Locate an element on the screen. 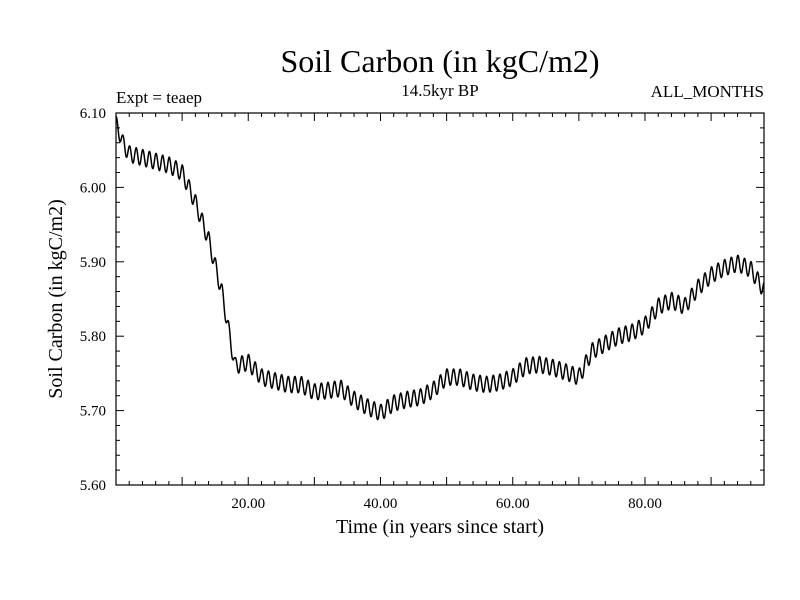 This screenshot has height=600, width=800. y-tick-label: 5.70 is located at coordinates (93, 412).